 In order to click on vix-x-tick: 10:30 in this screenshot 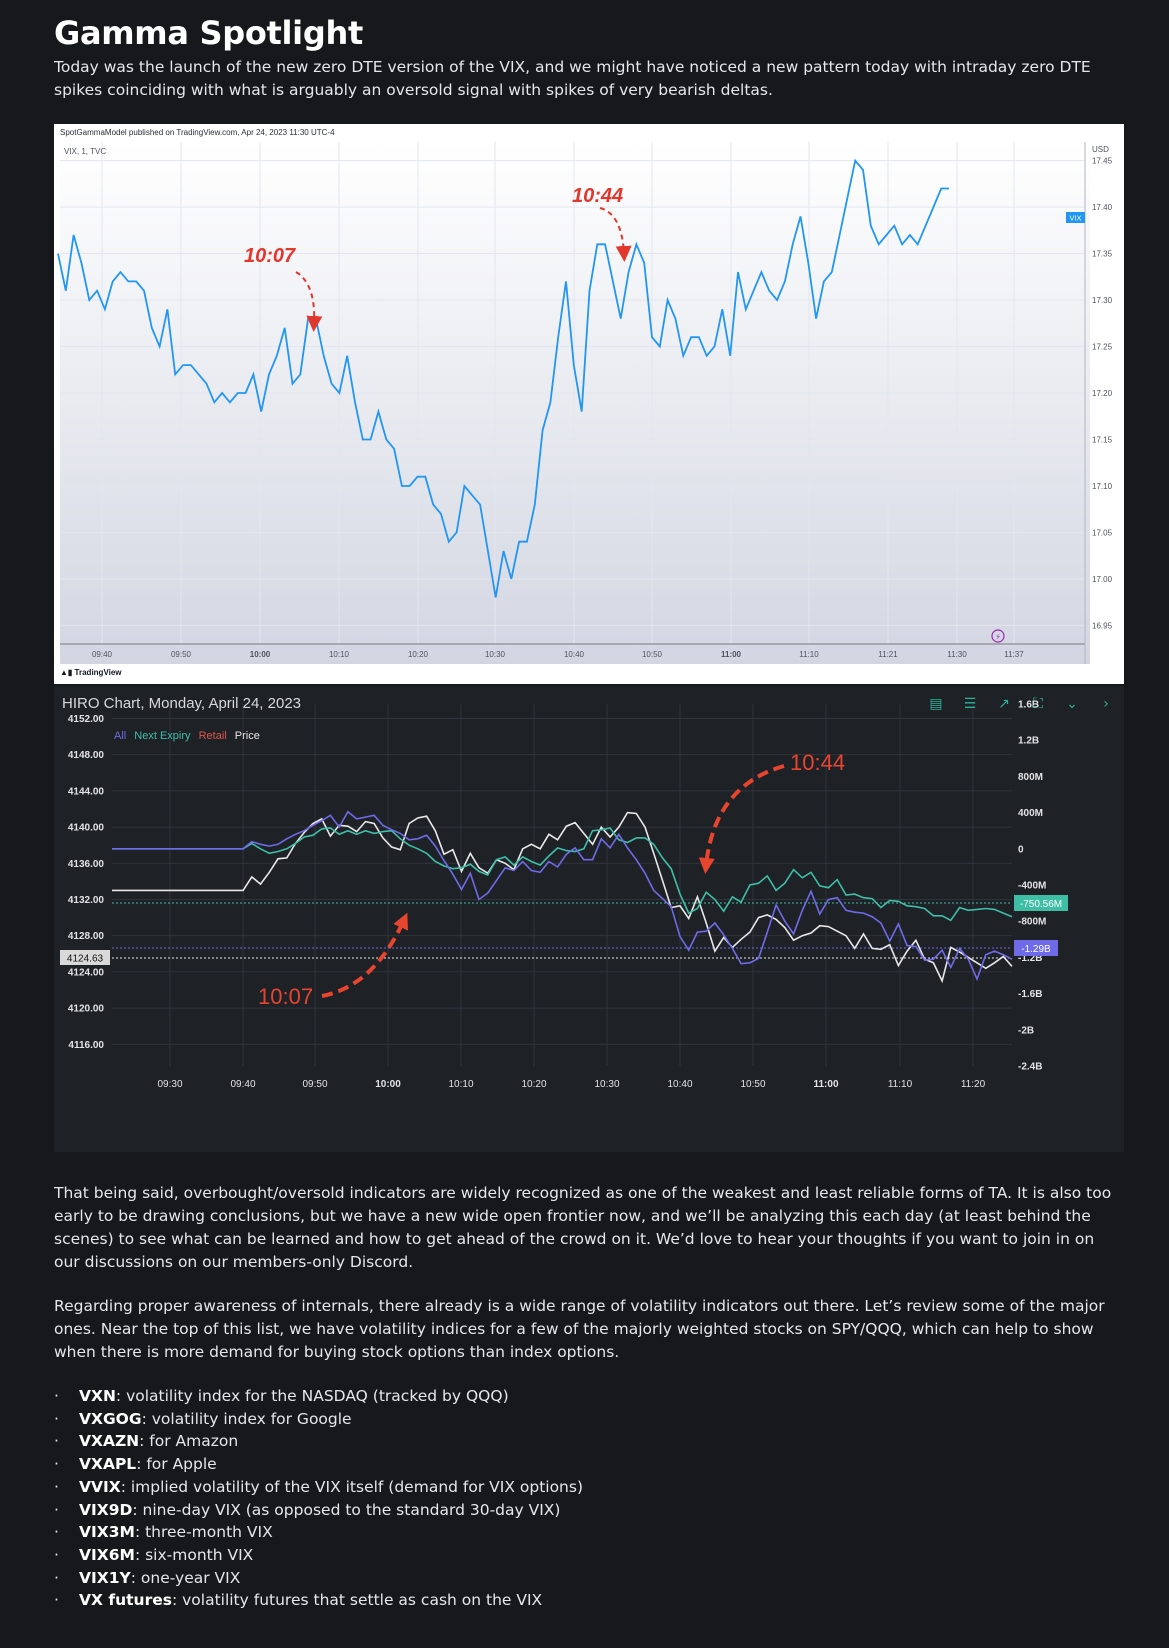, I will do `click(495, 654)`.